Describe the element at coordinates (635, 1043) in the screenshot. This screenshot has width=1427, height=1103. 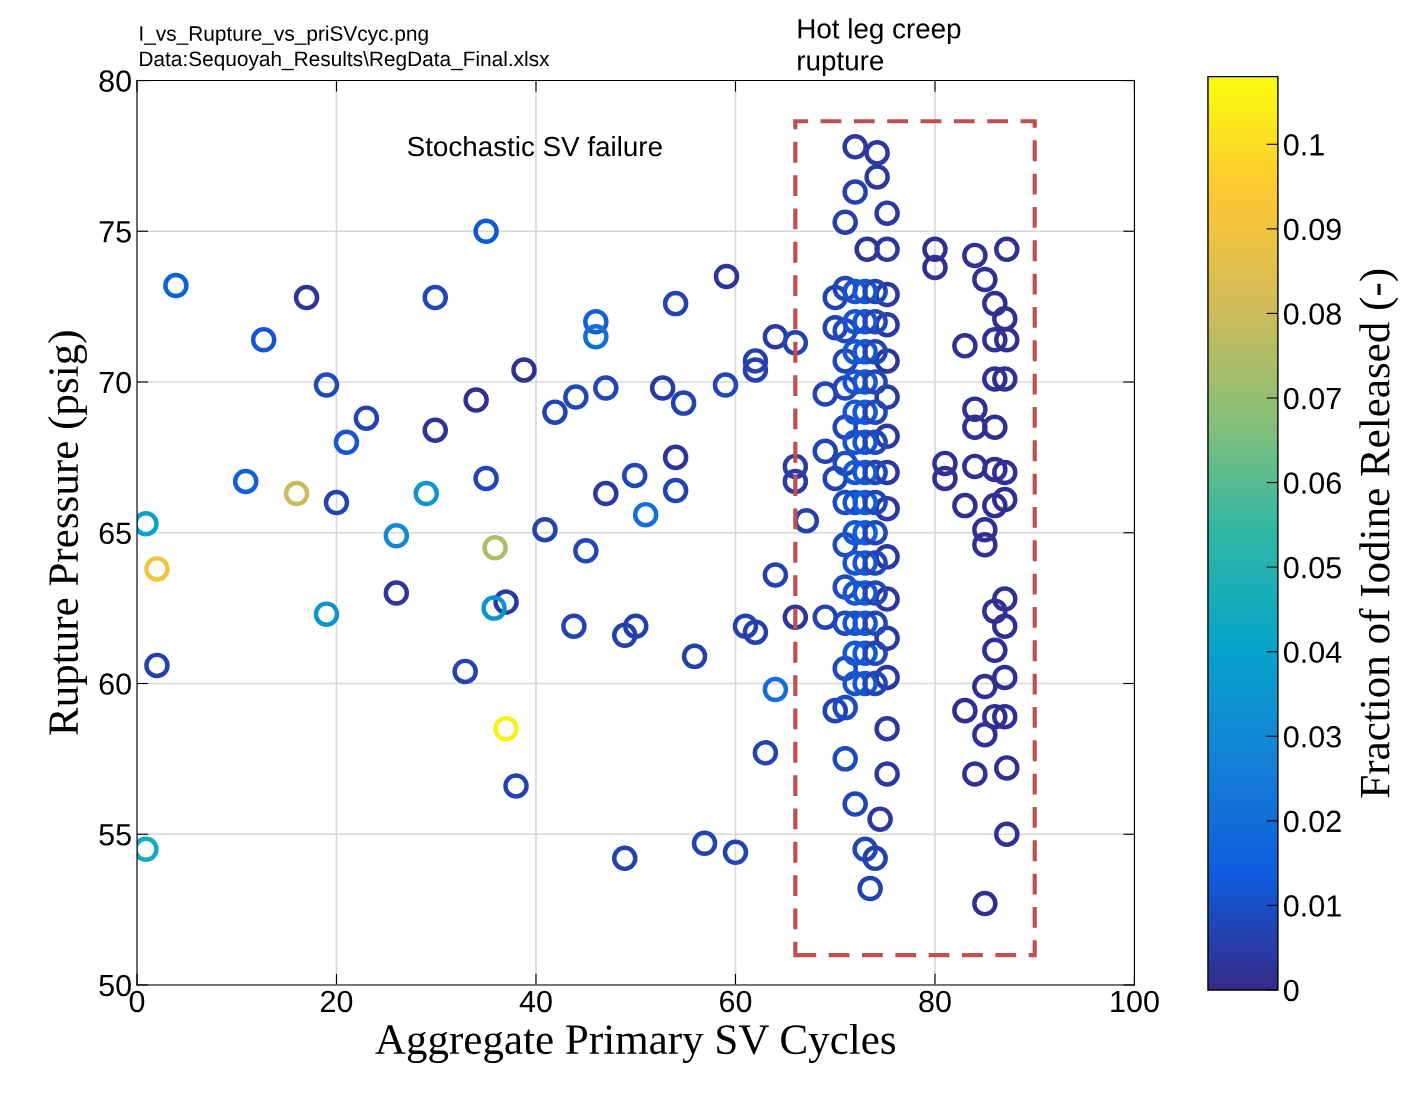
I see `x-axis-title: Aggregate Primary SV Cycles` at that location.